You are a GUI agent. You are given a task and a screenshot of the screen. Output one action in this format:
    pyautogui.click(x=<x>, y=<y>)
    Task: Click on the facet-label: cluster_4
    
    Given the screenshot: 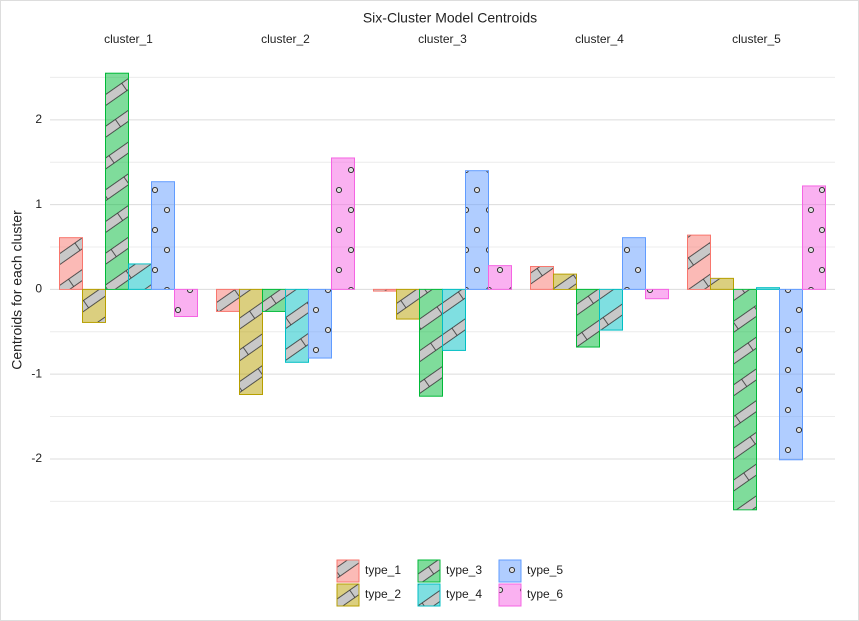 What is the action you would take?
    pyautogui.click(x=599, y=39)
    